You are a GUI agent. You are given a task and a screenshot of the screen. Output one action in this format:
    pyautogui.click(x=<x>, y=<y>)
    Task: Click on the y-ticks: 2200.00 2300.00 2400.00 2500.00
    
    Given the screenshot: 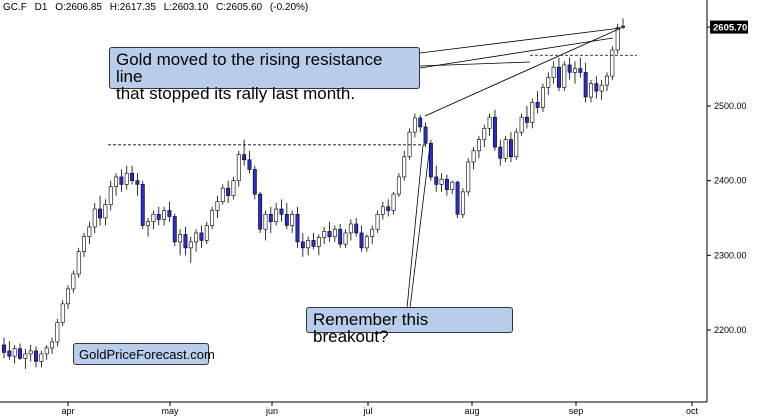 What is the action you would take?
    pyautogui.click(x=727, y=218)
    